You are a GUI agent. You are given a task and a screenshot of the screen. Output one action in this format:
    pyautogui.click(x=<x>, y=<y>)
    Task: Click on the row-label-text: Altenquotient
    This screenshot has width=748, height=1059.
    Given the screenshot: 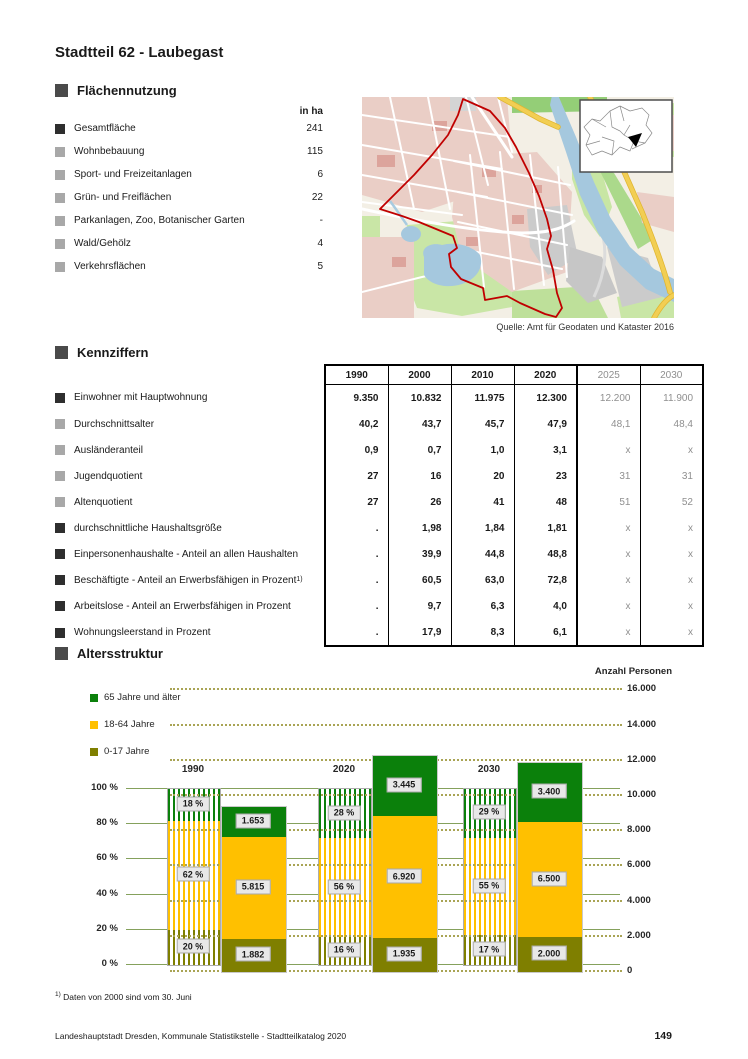 What is the action you would take?
    pyautogui.click(x=103, y=502)
    